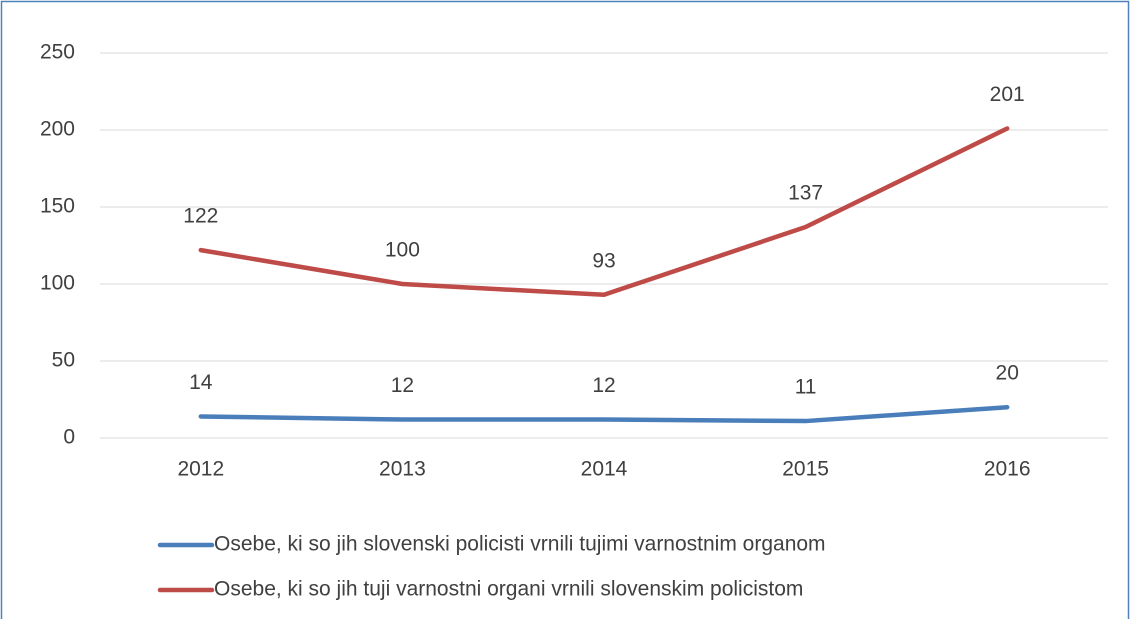 The height and width of the screenshot is (619, 1130). What do you see at coordinates (603, 260) in the screenshot?
I see `data-label: 93` at bounding box center [603, 260].